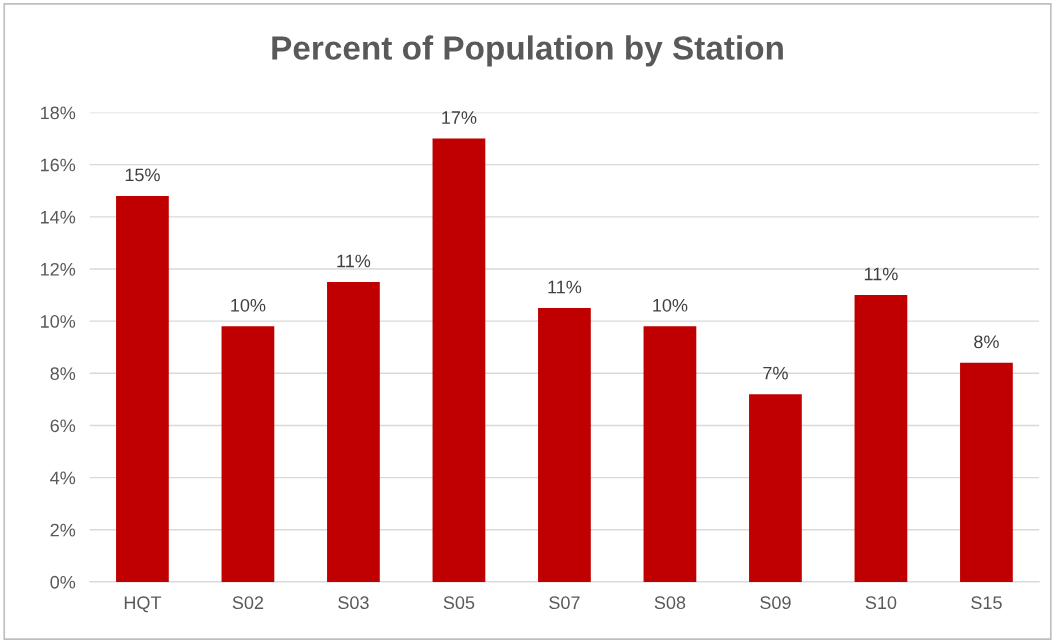 The width and height of the screenshot is (1055, 643). Describe the element at coordinates (63, 374) in the screenshot. I see `y-tick-label: 8%` at that location.